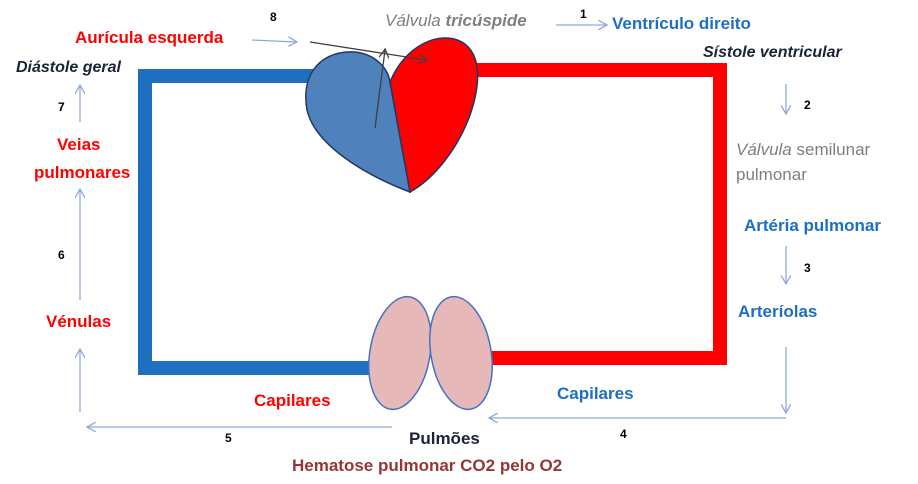 The height and width of the screenshot is (484, 918). What do you see at coordinates (434, 115) in the screenshot?
I see `heart-right-half` at bounding box center [434, 115].